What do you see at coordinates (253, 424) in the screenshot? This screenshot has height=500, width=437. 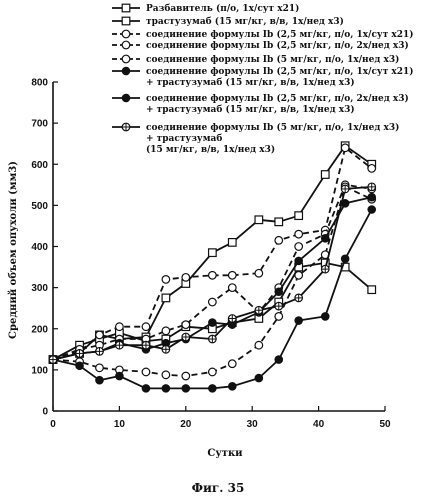 I see `x-tick-label: 30` at bounding box center [253, 424].